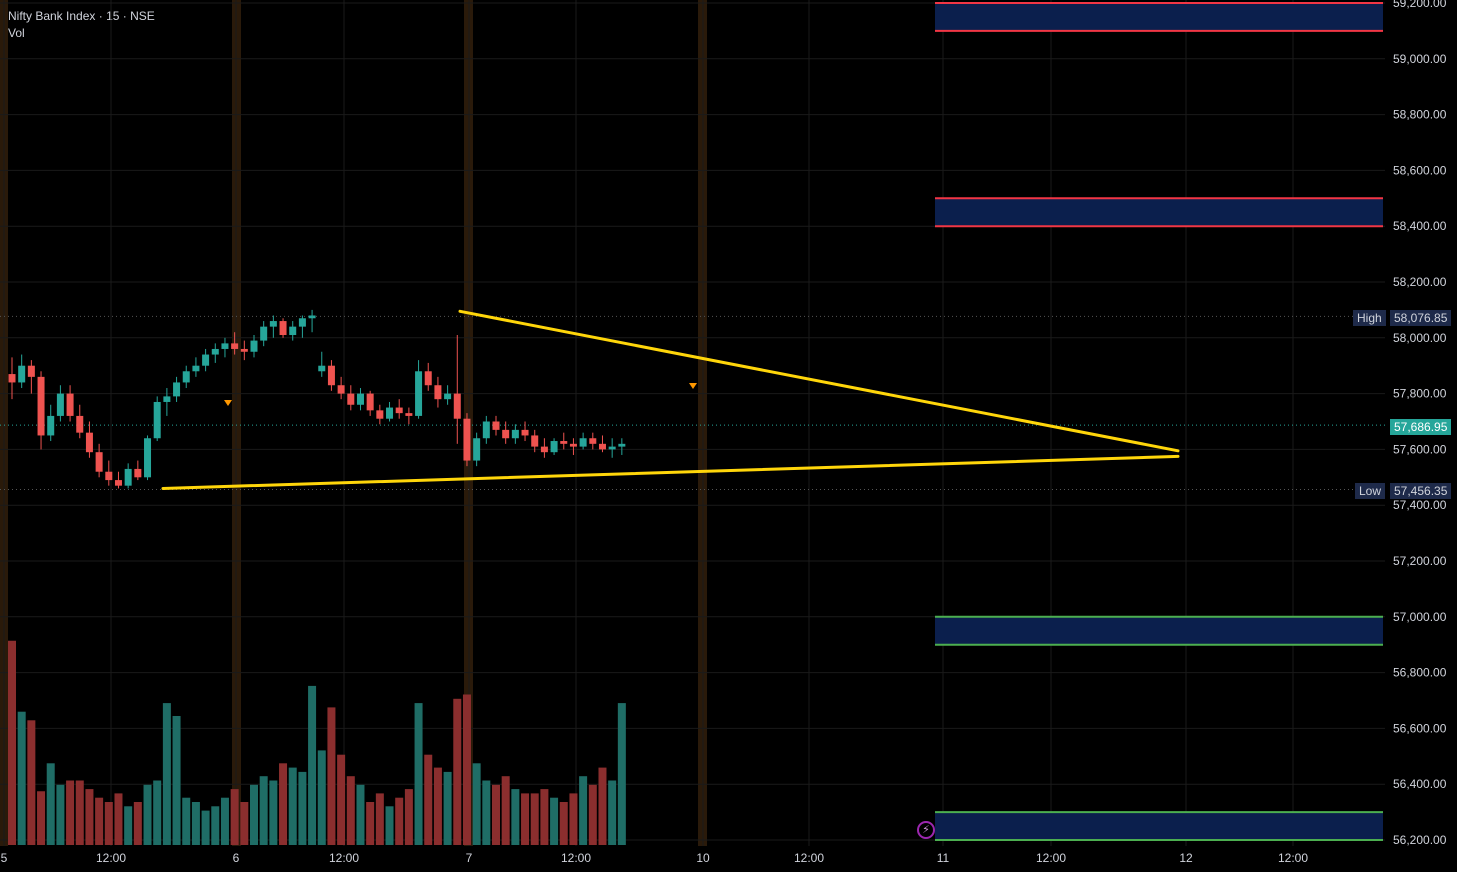 This screenshot has height=872, width=1457. What do you see at coordinates (1420, 561) in the screenshot?
I see `y-tick-label: 57,200.00` at bounding box center [1420, 561].